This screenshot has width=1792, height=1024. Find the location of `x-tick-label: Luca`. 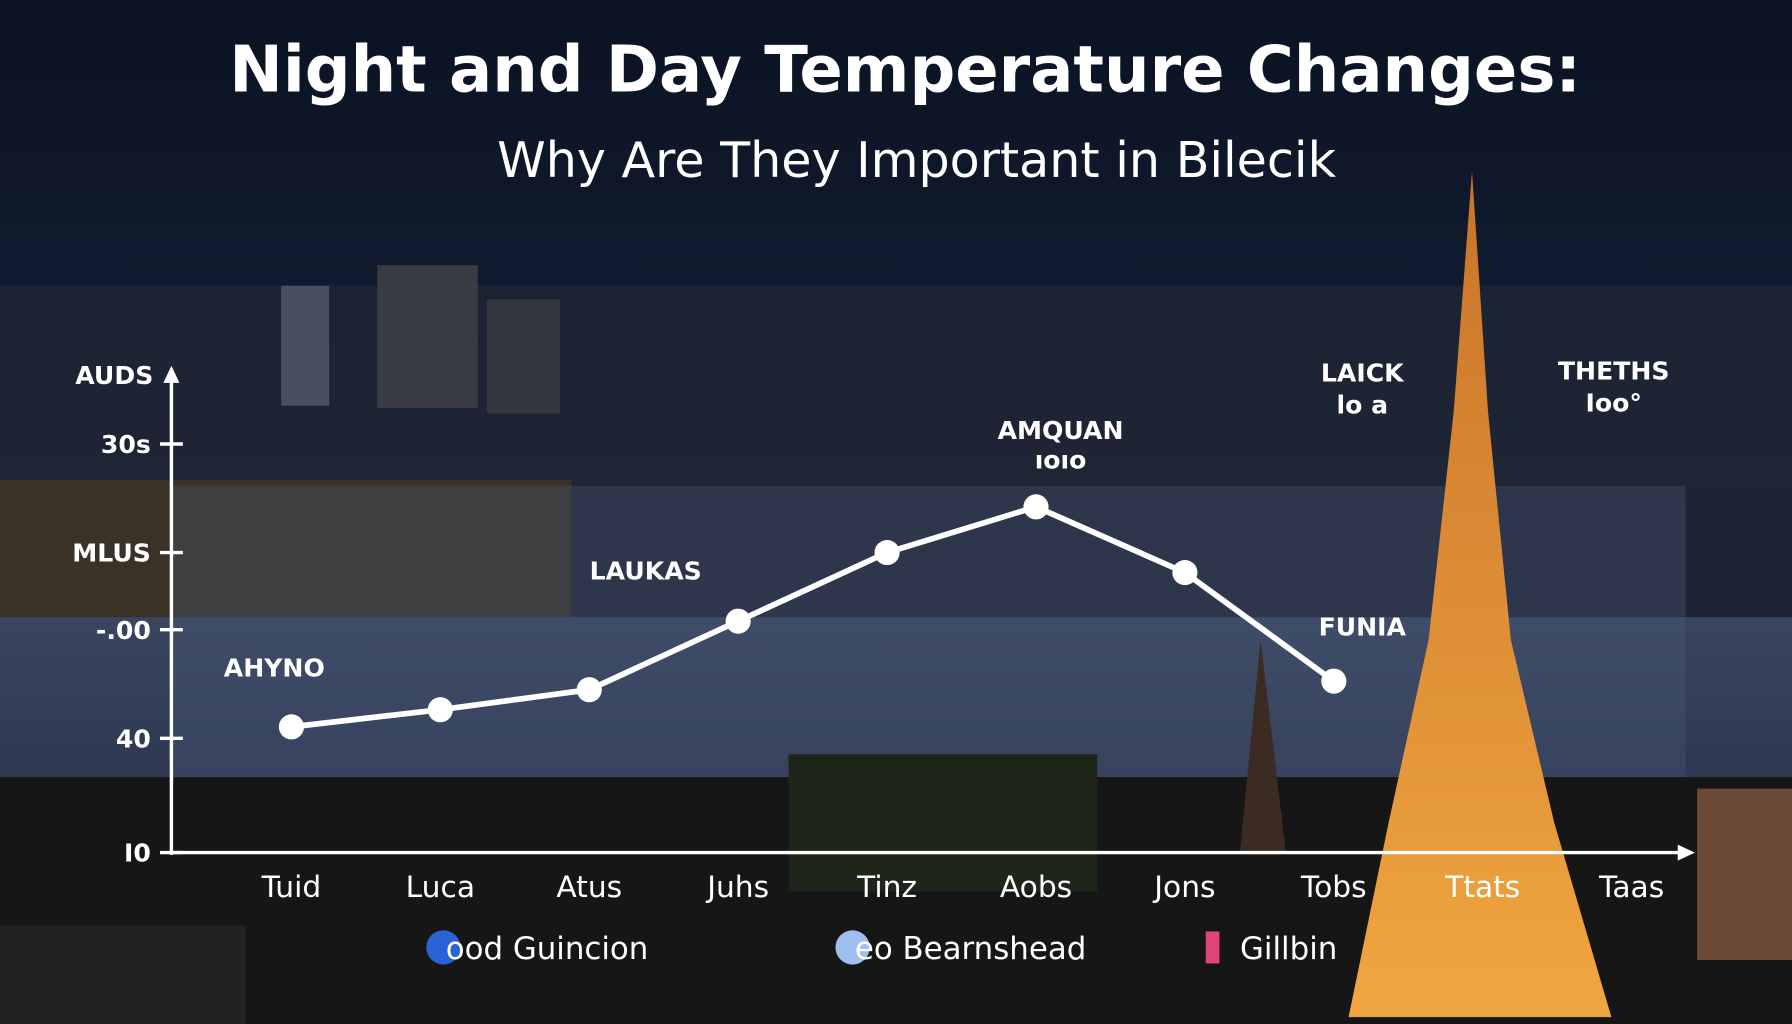

x-tick-label: Luca is located at coordinates (440, 887).